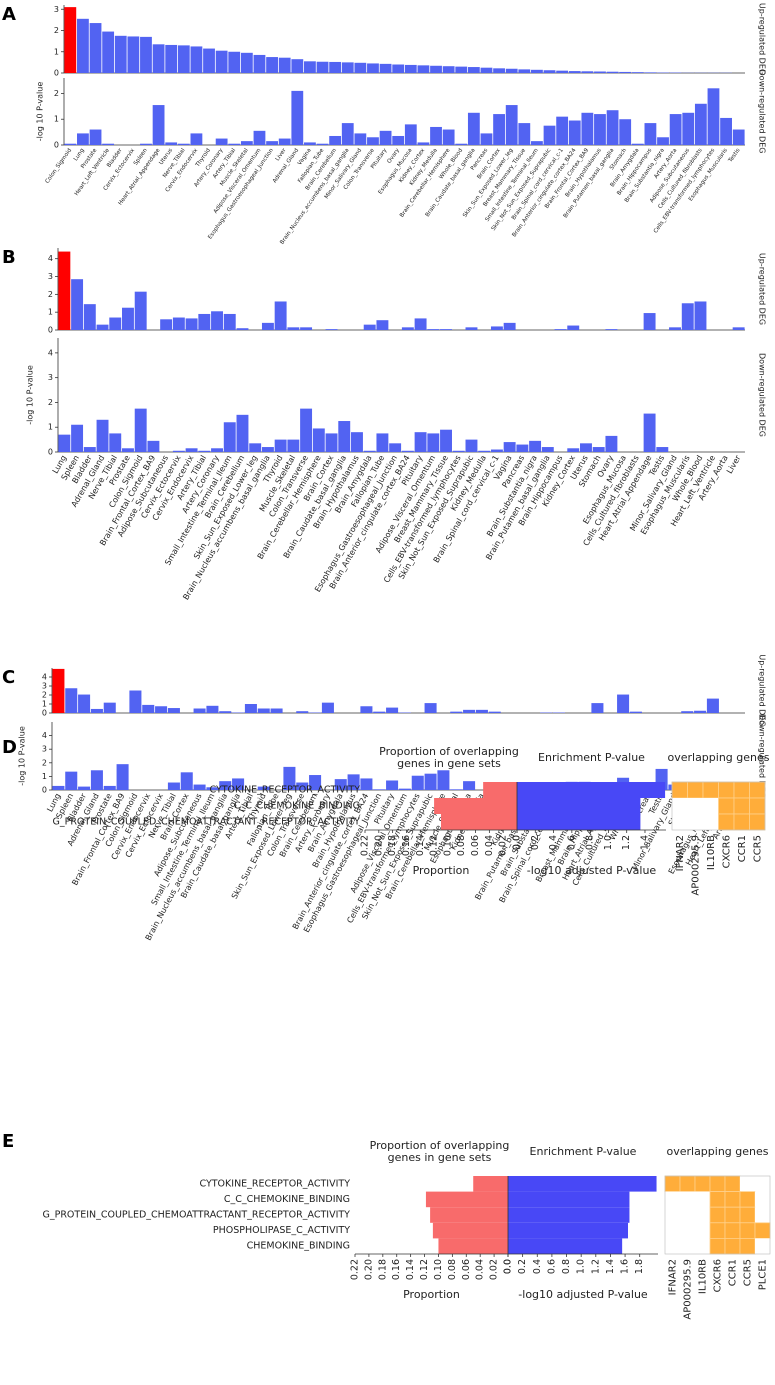 The height and width of the screenshot is (1385, 775). What do you see at coordinates (40, 112) in the screenshot?
I see `y-axis-label: -log 10 P-value` at bounding box center [40, 112].